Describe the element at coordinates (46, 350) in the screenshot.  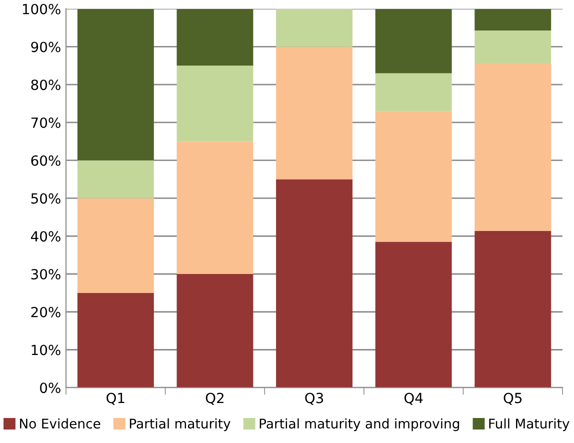
I see `y-tick-label: 10%` at that location.